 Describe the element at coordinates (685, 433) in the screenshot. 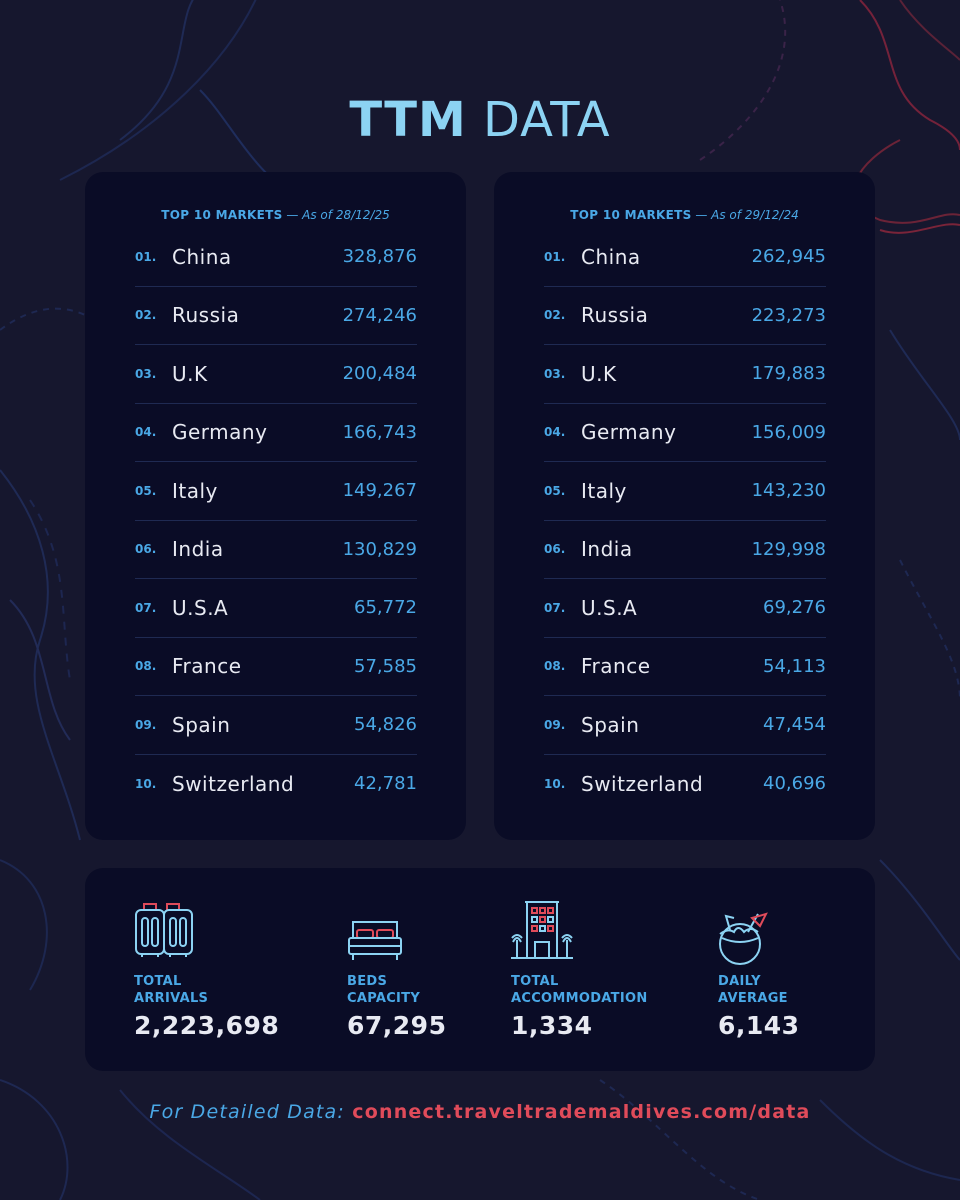

I see `list-item: 04. Germany 156,009` at that location.